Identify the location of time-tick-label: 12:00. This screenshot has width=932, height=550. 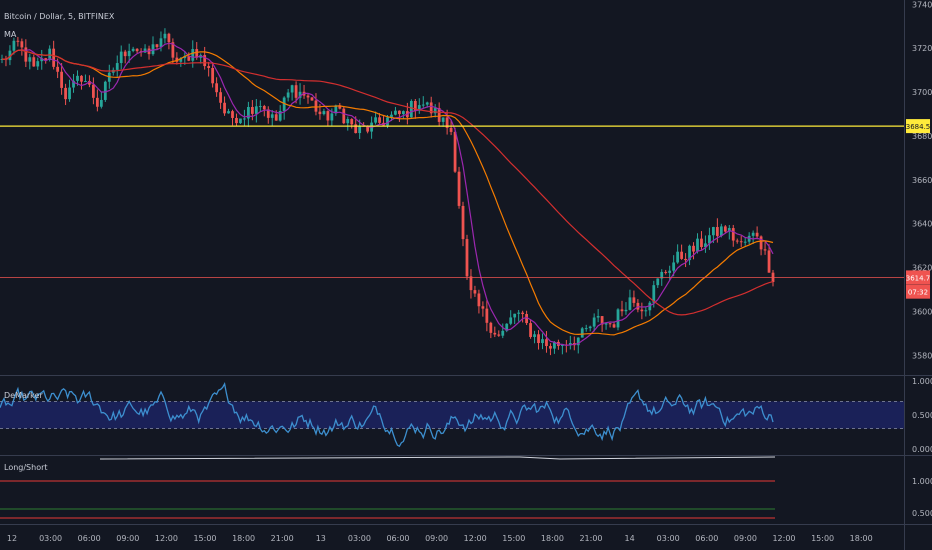
(475, 538).